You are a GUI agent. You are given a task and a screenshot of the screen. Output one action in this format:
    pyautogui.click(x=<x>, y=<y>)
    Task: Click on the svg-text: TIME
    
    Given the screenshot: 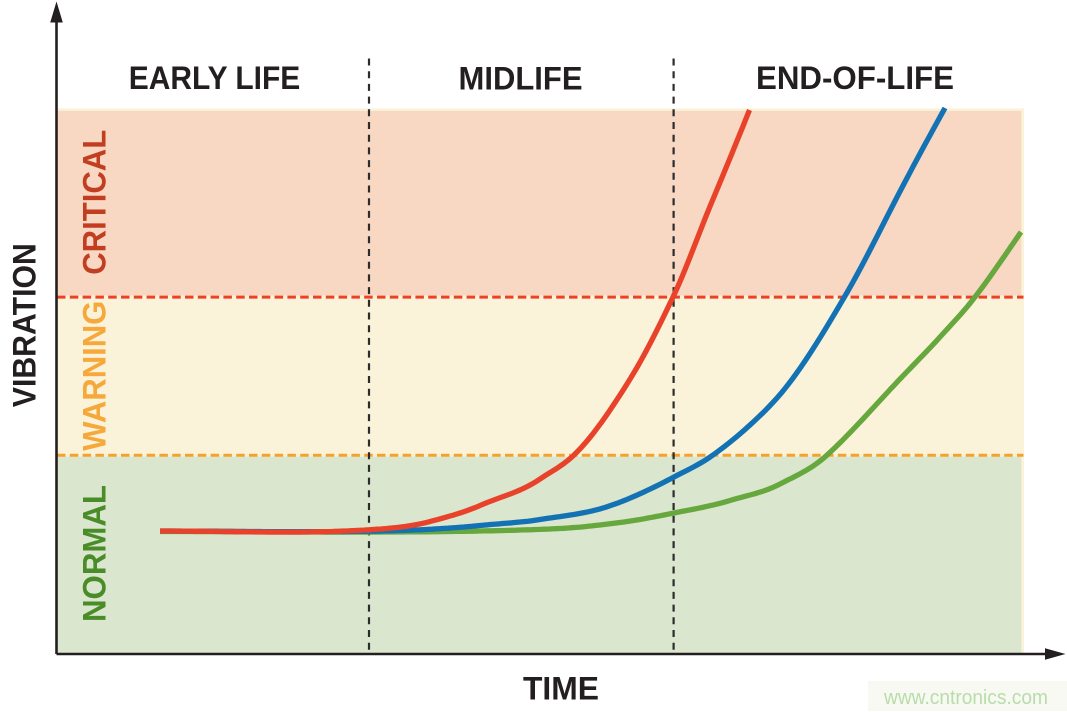 What is the action you would take?
    pyautogui.click(x=561, y=689)
    